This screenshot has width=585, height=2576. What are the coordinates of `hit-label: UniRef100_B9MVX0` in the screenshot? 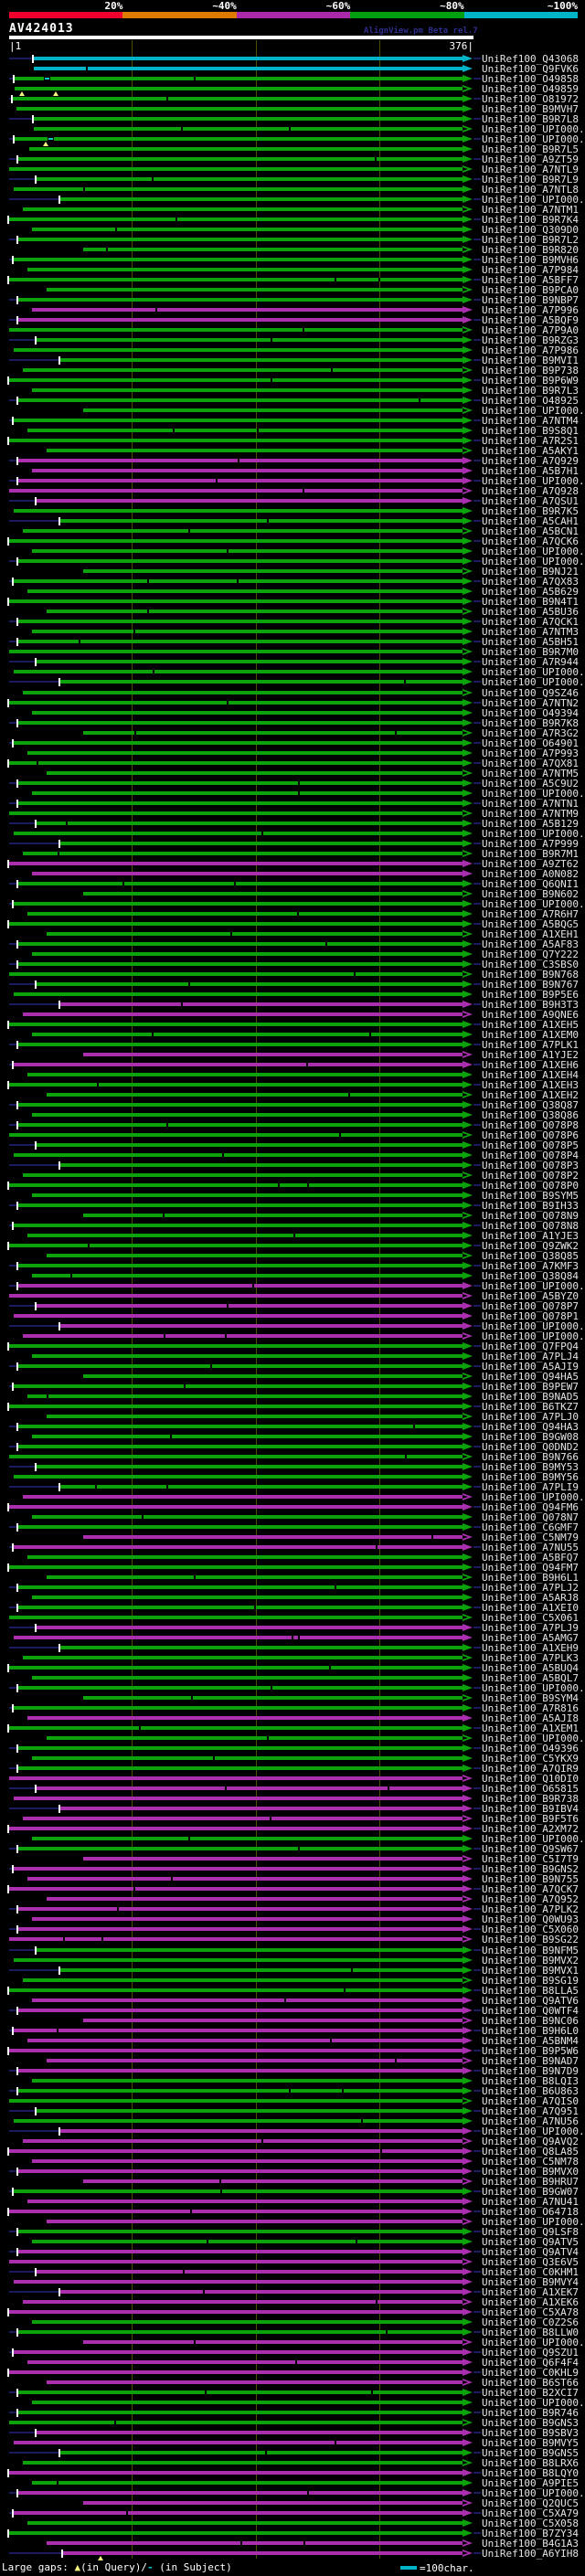 It's located at (531, 2172).